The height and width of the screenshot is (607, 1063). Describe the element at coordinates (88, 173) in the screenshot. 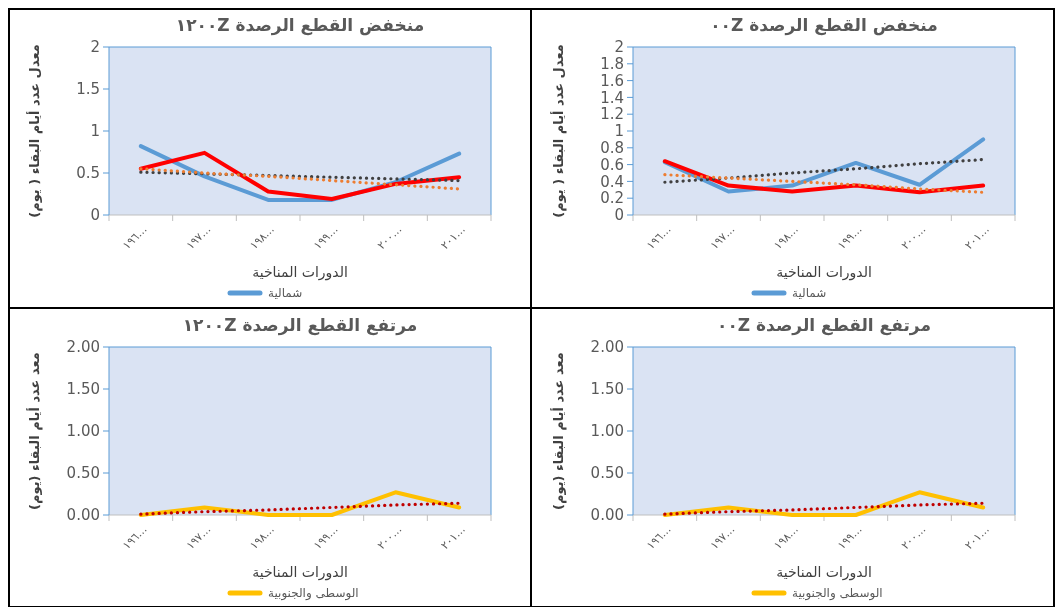

I see `y-tick-label: 0.5` at that location.